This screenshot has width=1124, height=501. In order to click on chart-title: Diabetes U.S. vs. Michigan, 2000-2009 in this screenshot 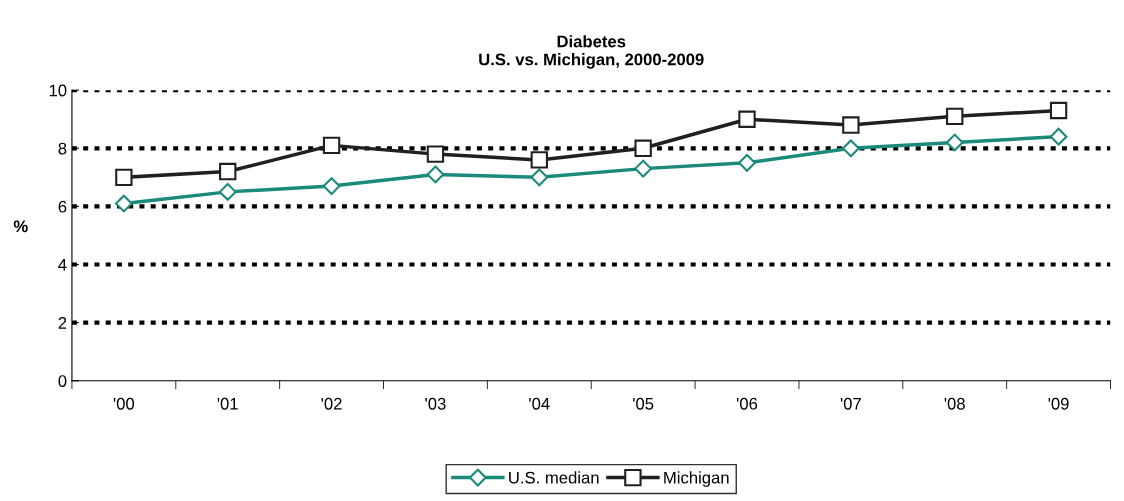, I will do `click(591, 52)`.